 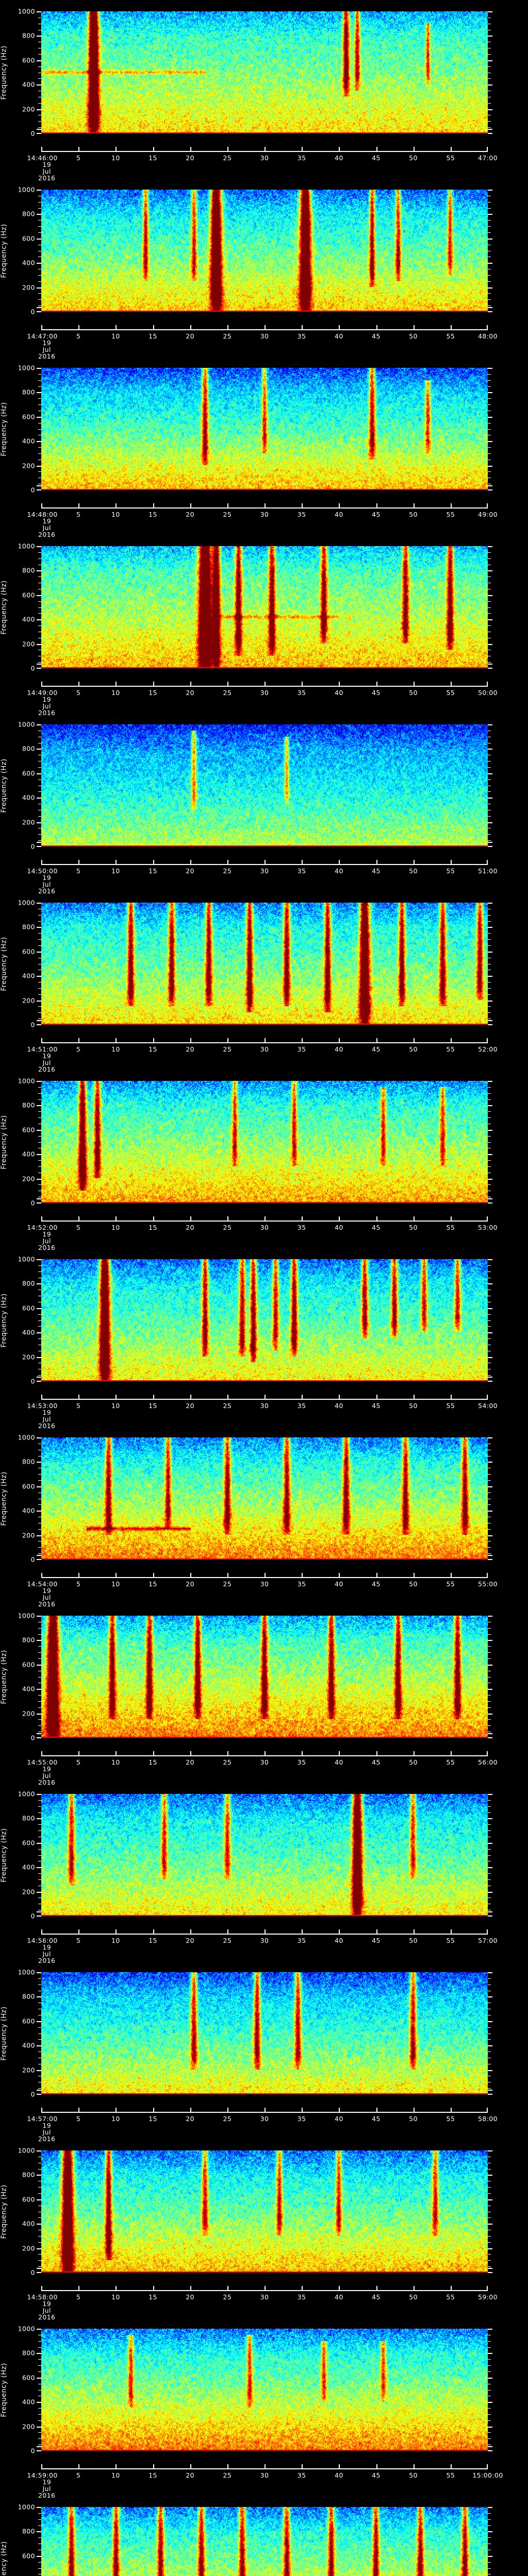 I want to click on x-axis-start-time-label: 14:56:00, so click(x=42, y=1940).